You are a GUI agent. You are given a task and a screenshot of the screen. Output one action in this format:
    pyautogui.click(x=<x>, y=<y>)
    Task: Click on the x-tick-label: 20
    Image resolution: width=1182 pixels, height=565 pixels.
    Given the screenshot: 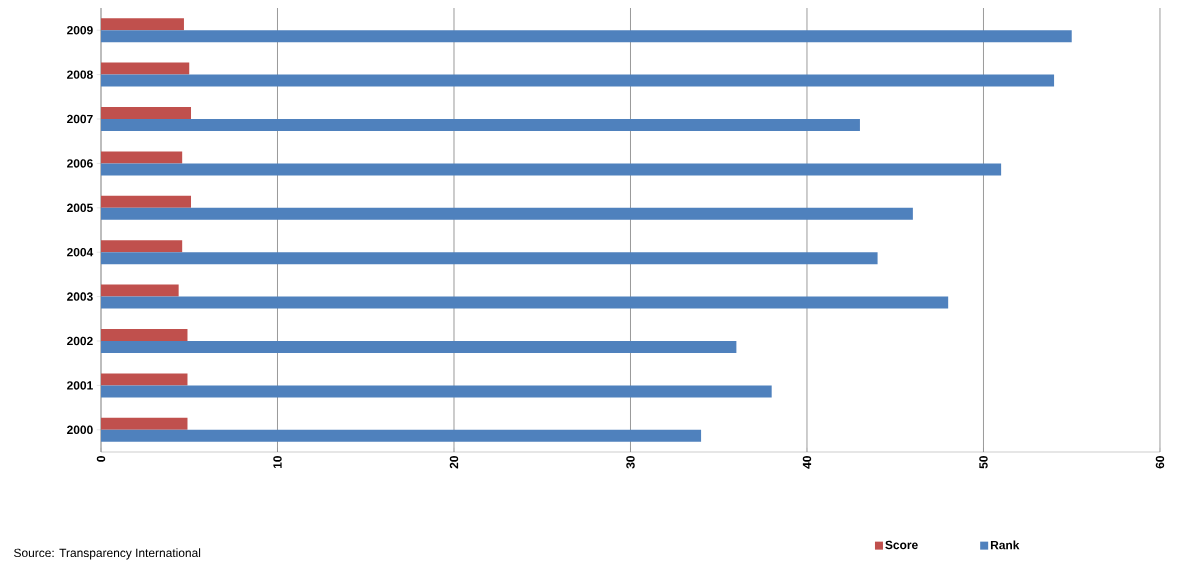 What is the action you would take?
    pyautogui.click(x=454, y=462)
    